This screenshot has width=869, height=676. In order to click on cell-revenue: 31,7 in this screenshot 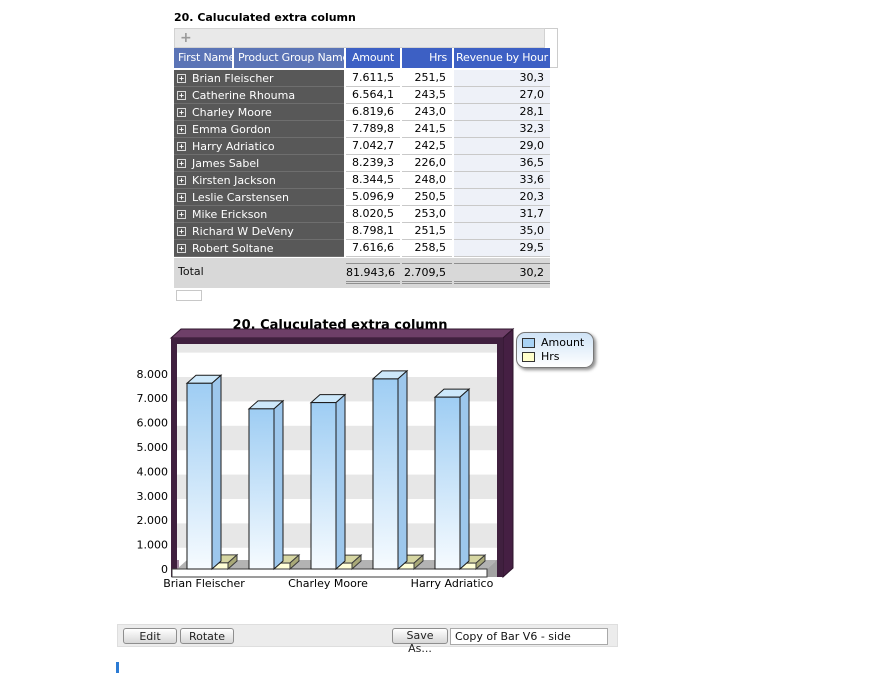, I will do `click(502, 214)`.